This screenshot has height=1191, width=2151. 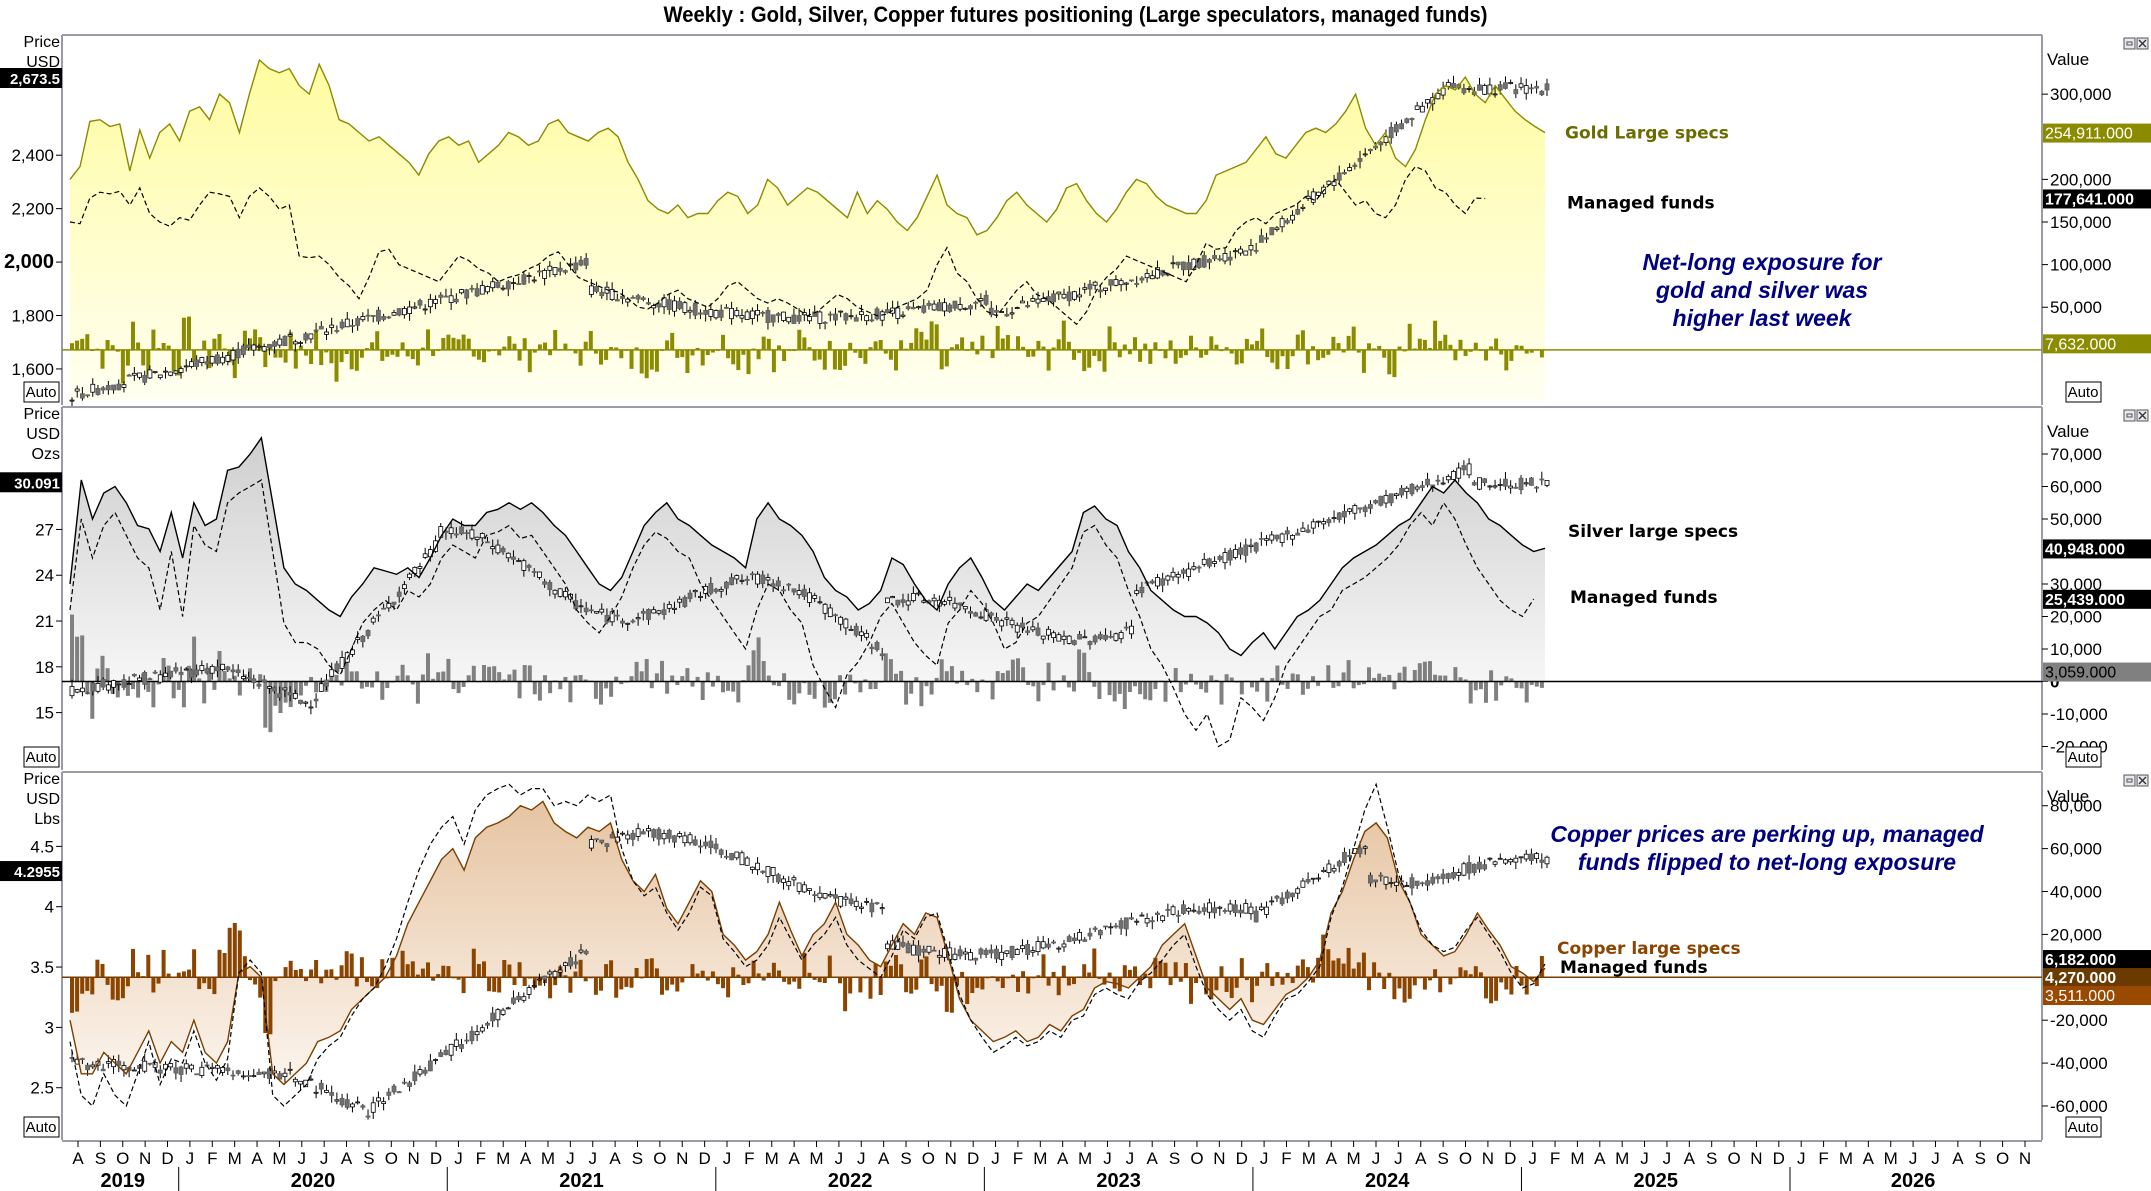 What do you see at coordinates (1196, 1158) in the screenshot?
I see `month-label: O` at bounding box center [1196, 1158].